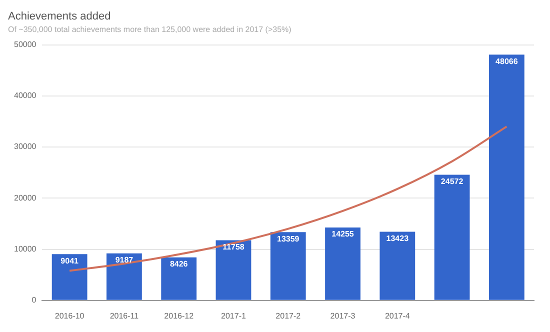 This screenshot has height=332, width=550. Describe the element at coordinates (34, 300) in the screenshot. I see `y-tick-label: 0` at that location.